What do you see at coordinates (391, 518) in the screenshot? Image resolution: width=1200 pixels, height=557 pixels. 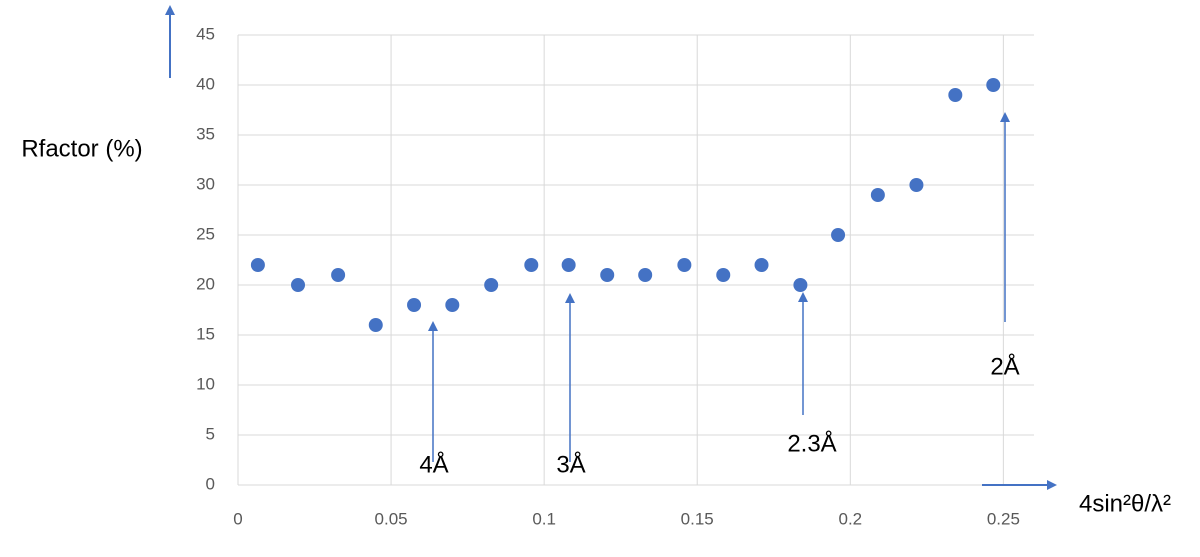 I see `x-tick-label: 0.05` at bounding box center [391, 518].